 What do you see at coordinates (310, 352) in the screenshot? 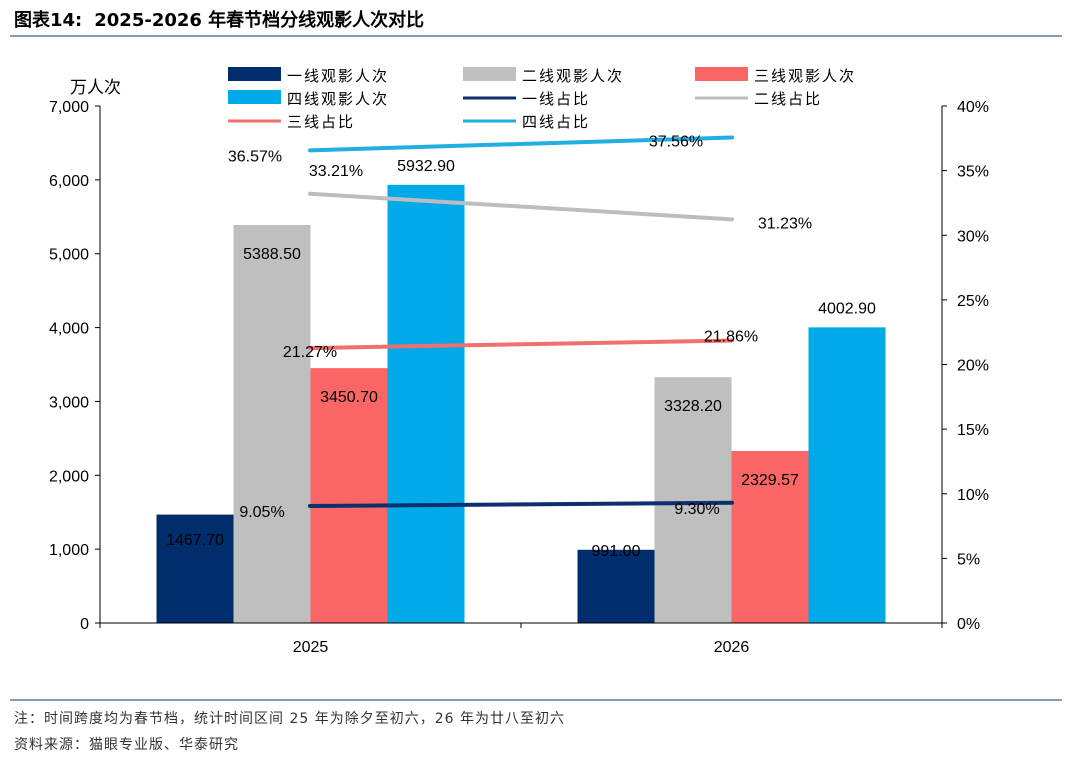
I see `line-data-label: 21.27%` at bounding box center [310, 352].